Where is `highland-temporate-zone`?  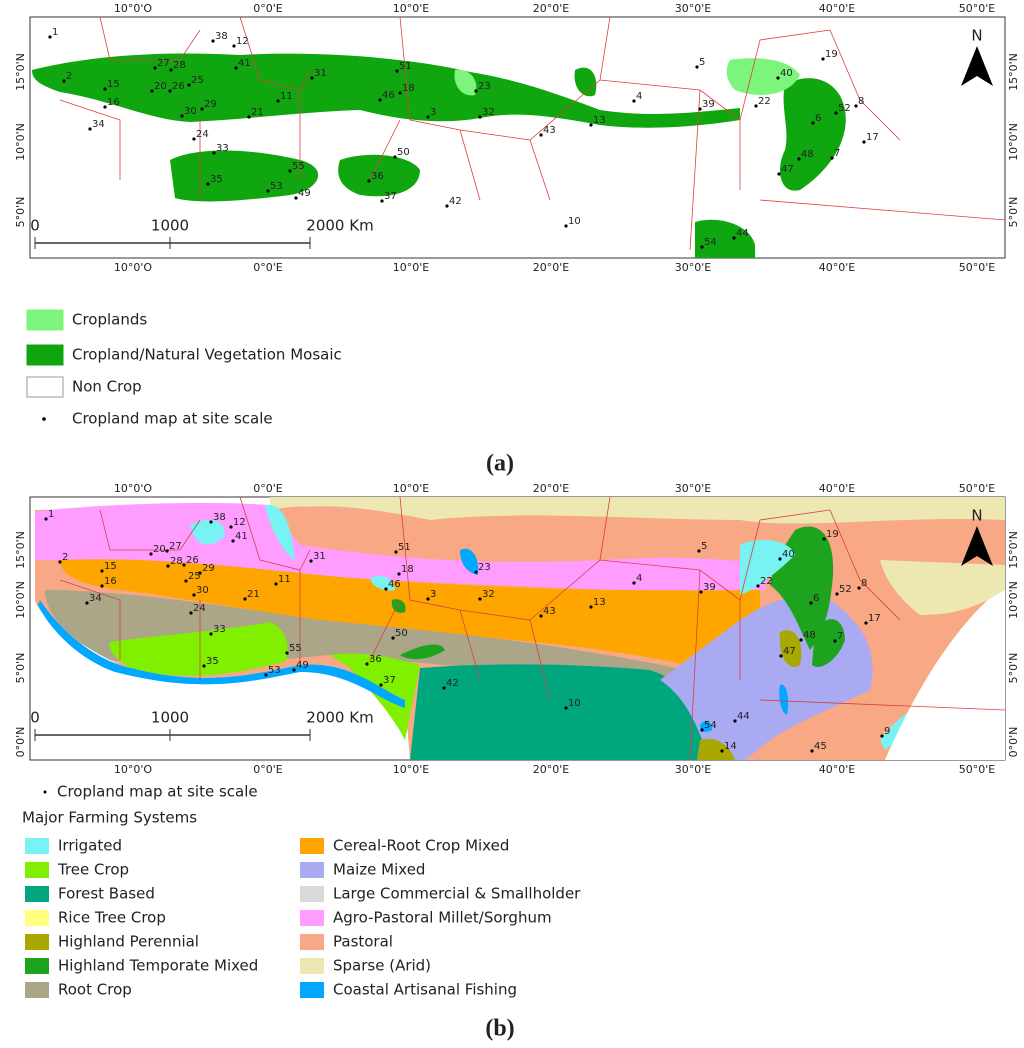
highland-temporate-zone is located at coordinates (618, 597).